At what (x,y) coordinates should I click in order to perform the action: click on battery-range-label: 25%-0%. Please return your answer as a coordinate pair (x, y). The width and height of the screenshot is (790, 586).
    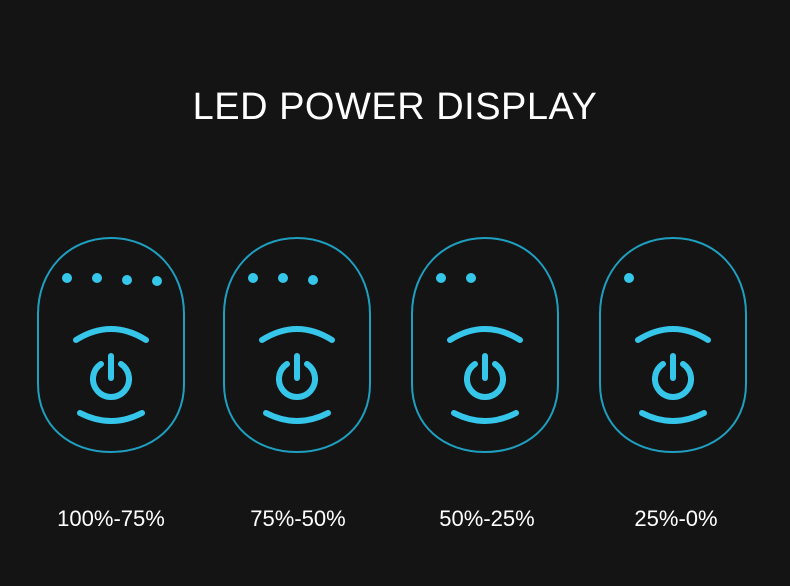
    Looking at the image, I should click on (676, 518).